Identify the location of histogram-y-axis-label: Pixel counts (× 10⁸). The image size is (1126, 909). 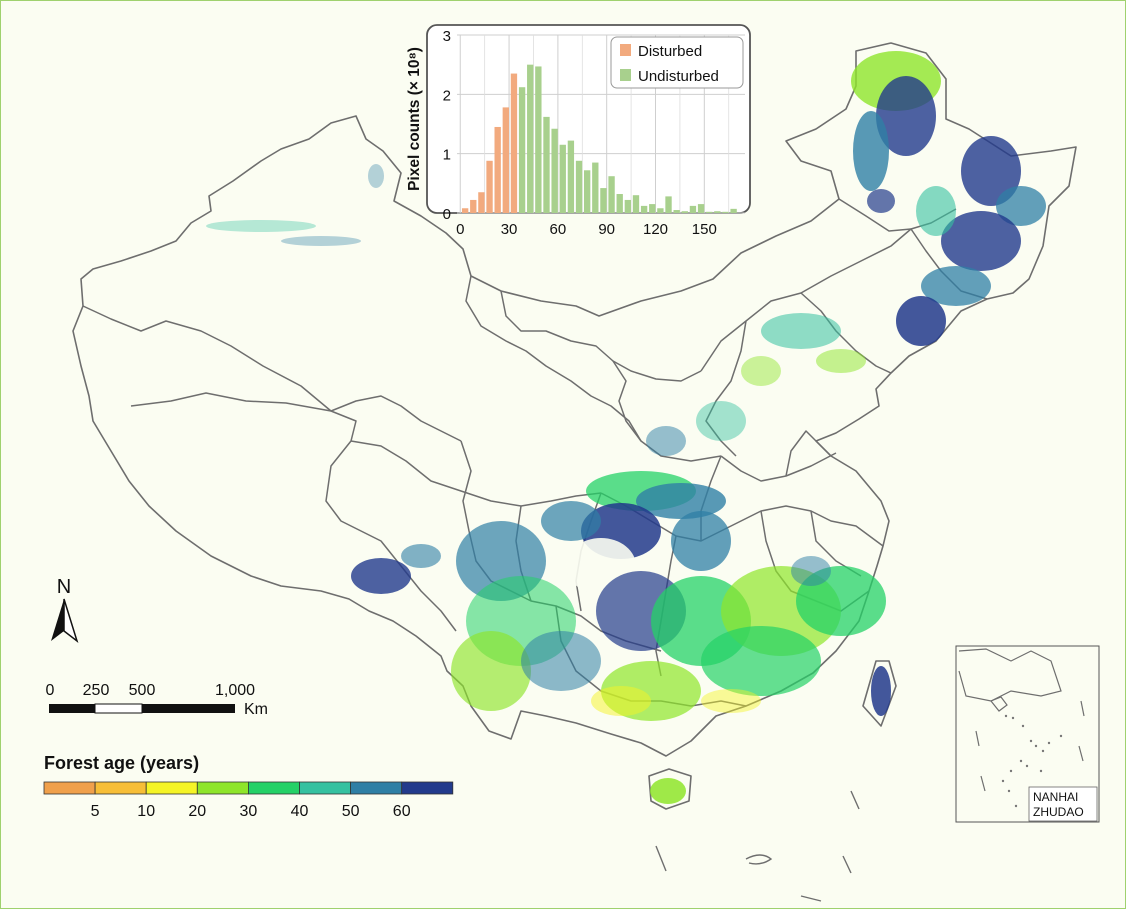
(414, 119).